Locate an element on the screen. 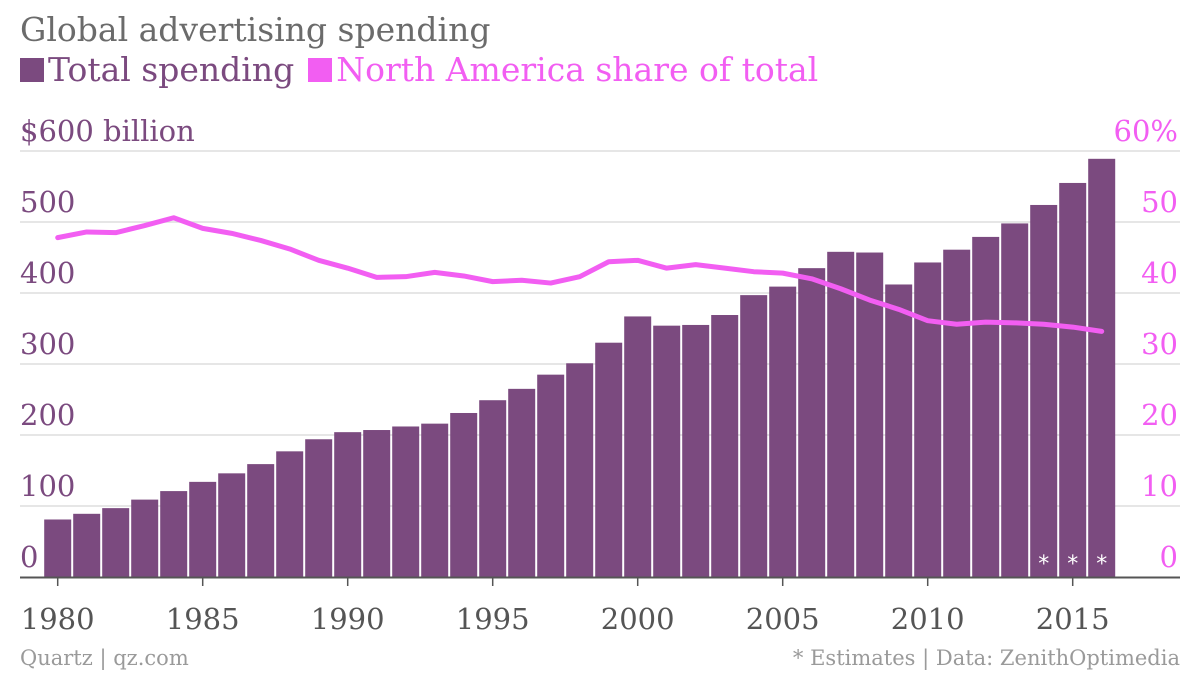 Image resolution: width=1200 pixels, height=676 pixels. x-axis-tick-label: 1980 is located at coordinates (58, 619).